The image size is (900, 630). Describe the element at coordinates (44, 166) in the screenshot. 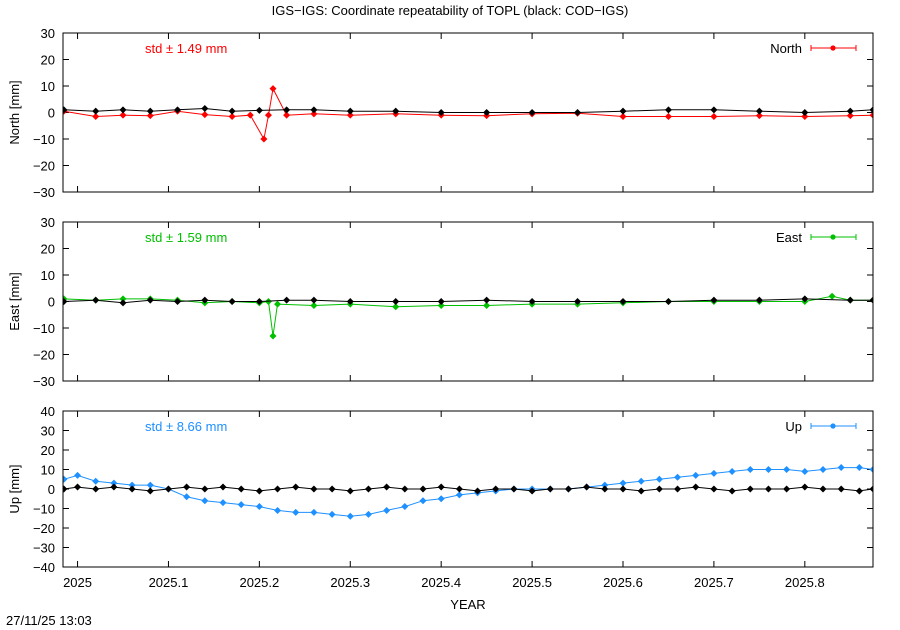

I see `y-tick-label: −20` at that location.